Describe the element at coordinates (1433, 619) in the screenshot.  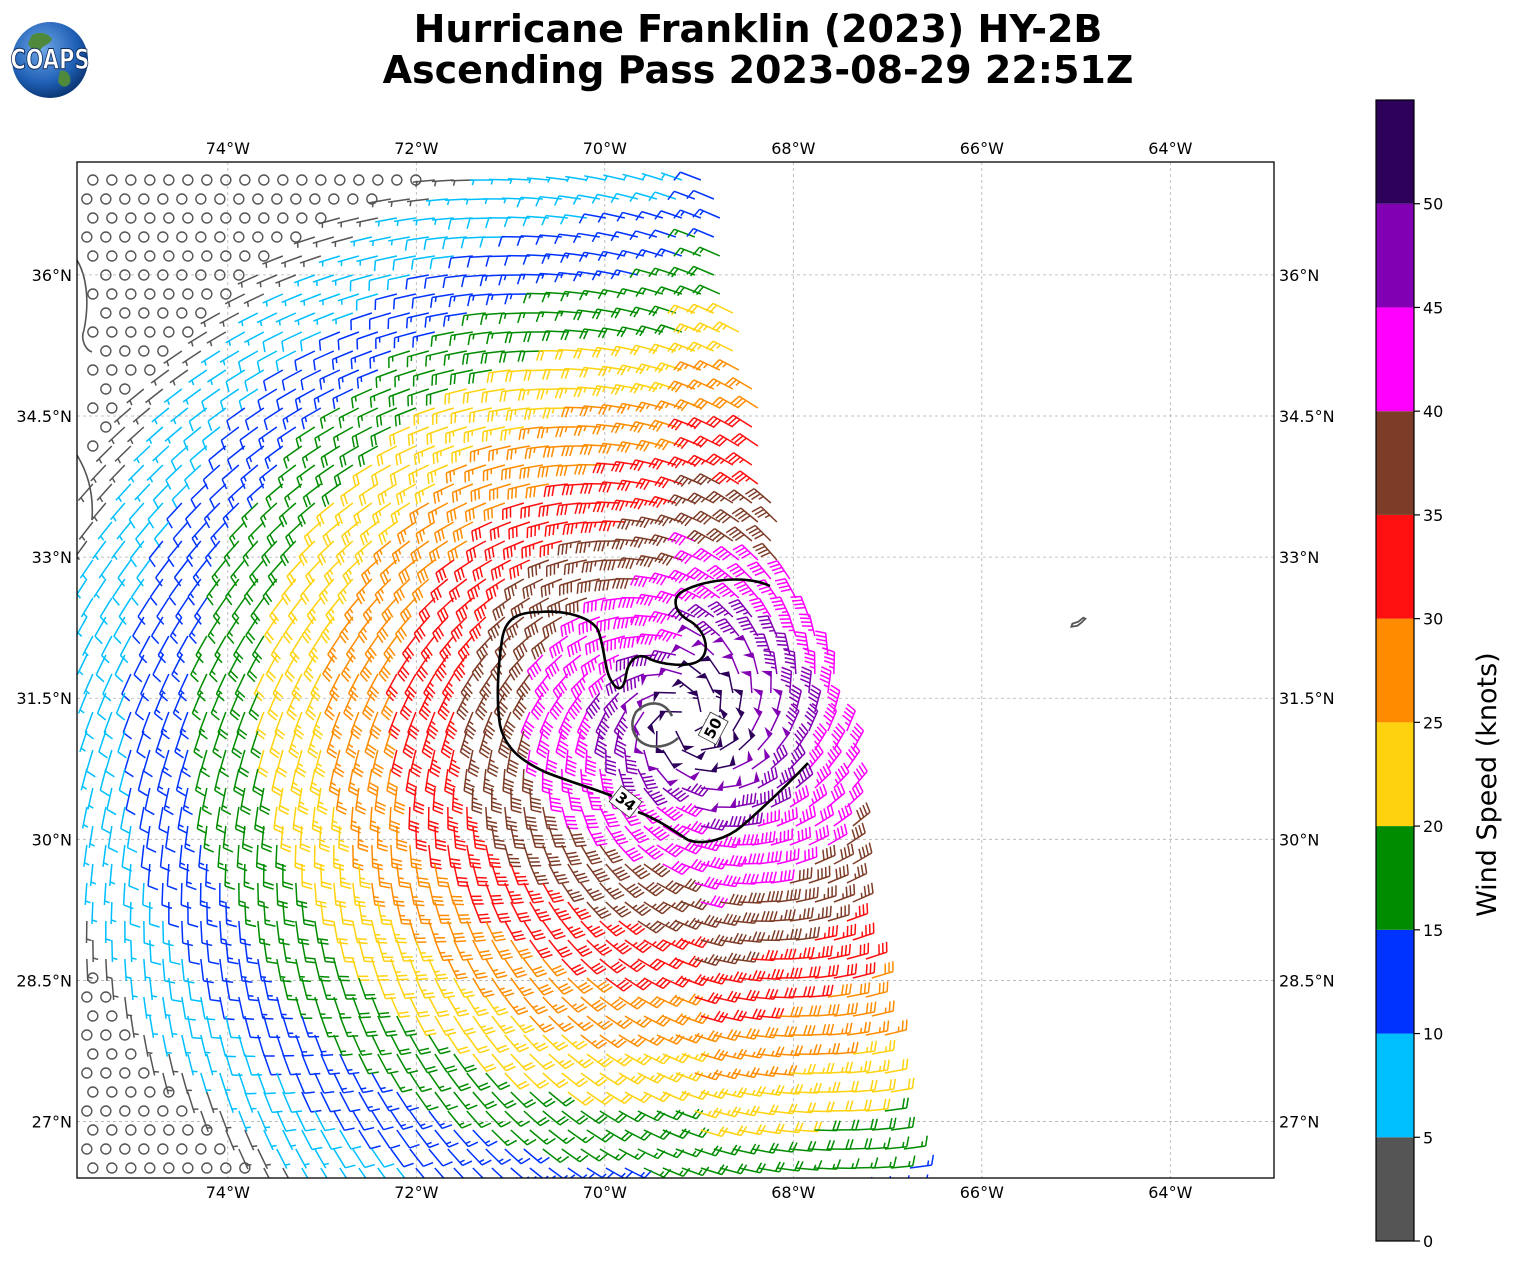
I see `colorbar-tick-label: 30` at that location.